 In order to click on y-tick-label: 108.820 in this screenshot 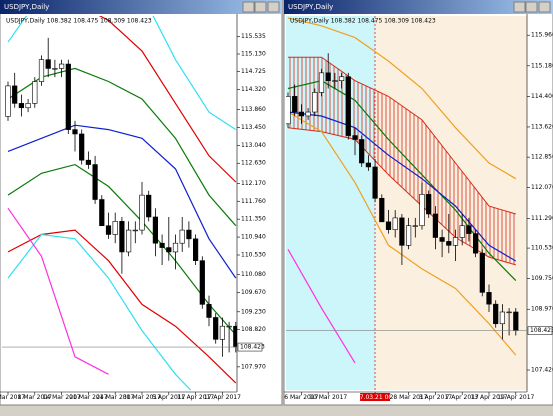, I will do `click(253, 329)`.